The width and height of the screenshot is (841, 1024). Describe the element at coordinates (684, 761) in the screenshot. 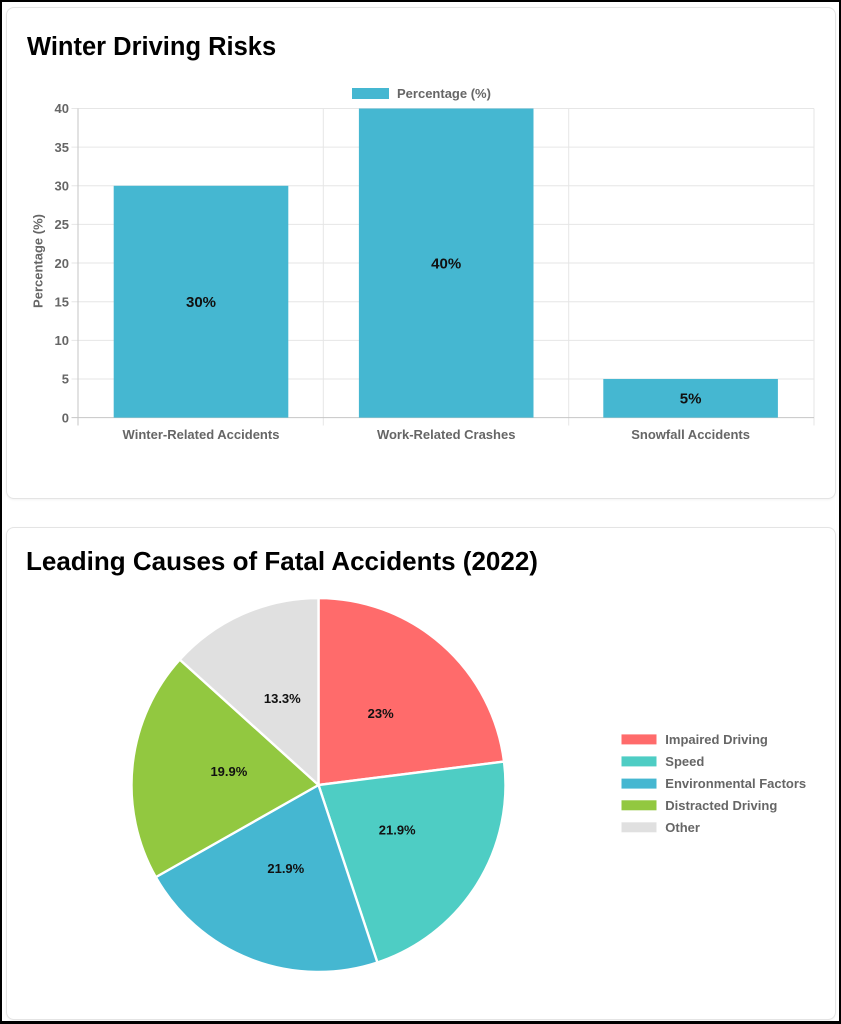

I see `svg-text: Speed` at that location.